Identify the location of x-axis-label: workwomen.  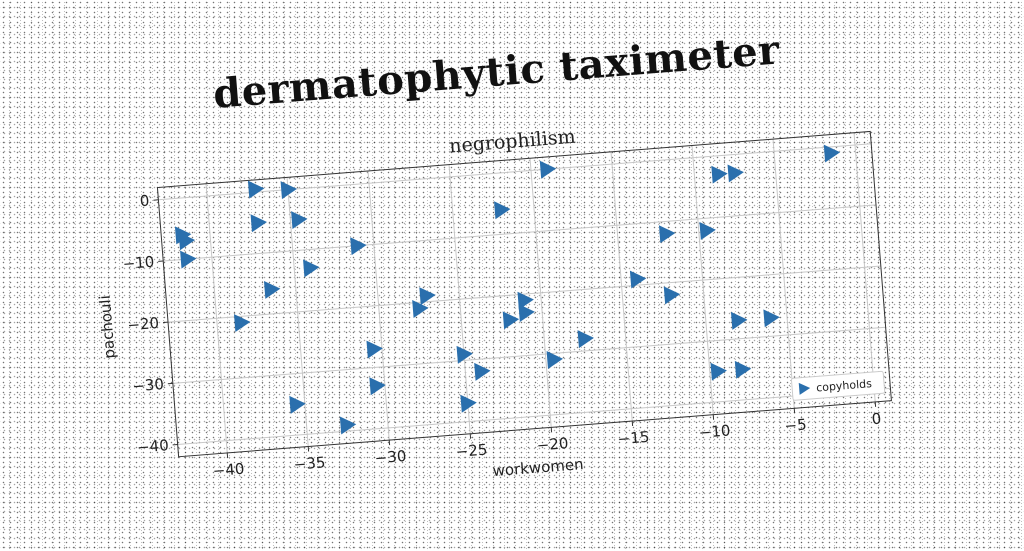
(538, 467).